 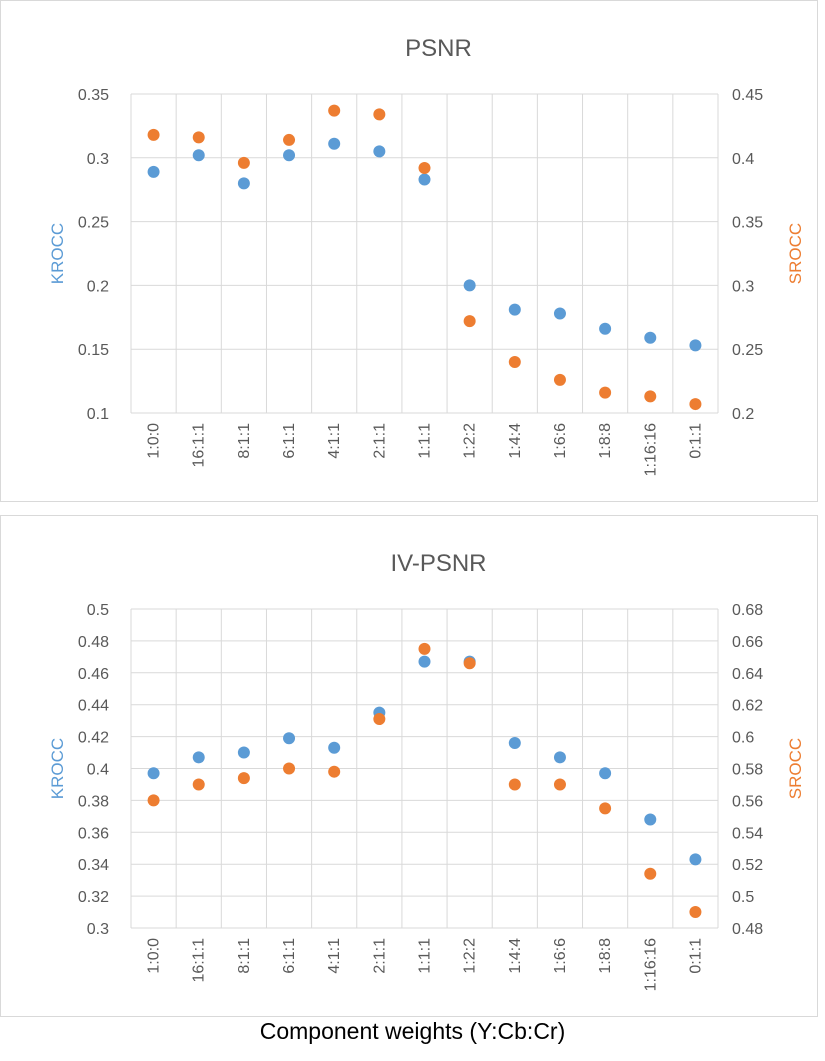 What do you see at coordinates (747, 95) in the screenshot?
I see `y-right-tick-label: 0.45` at bounding box center [747, 95].